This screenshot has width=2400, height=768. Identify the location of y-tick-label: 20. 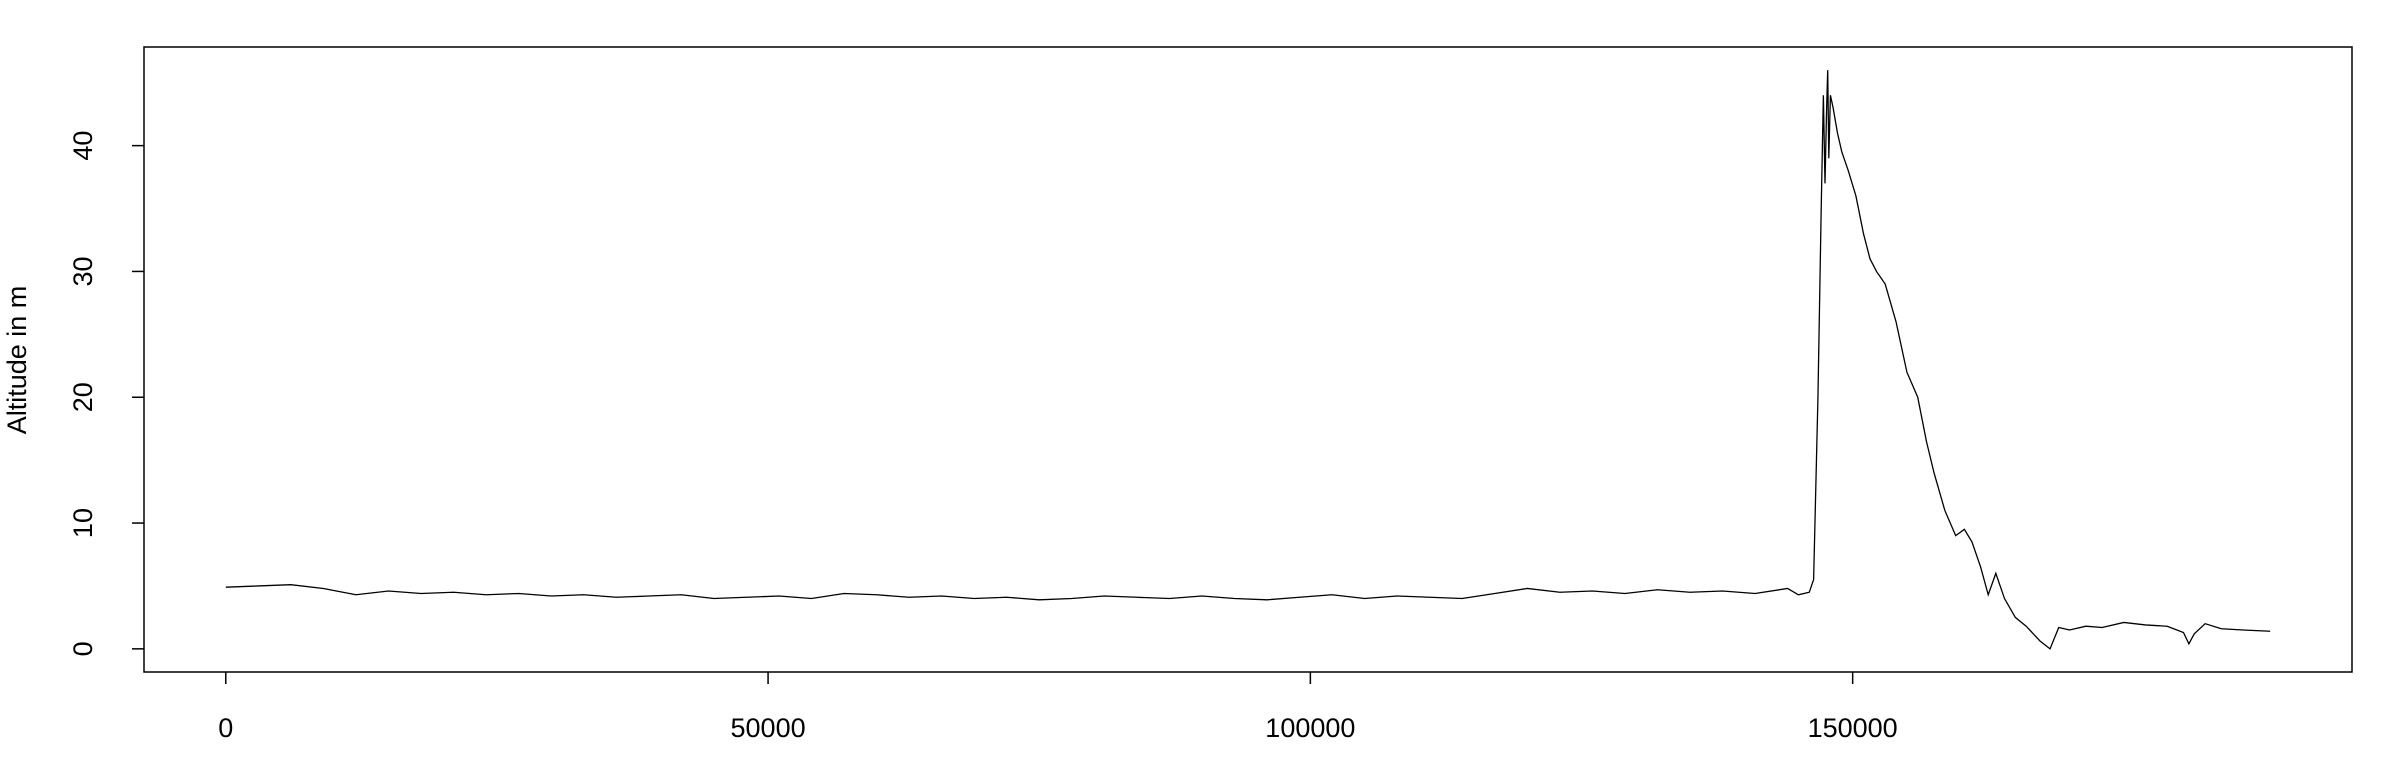
(83, 397).